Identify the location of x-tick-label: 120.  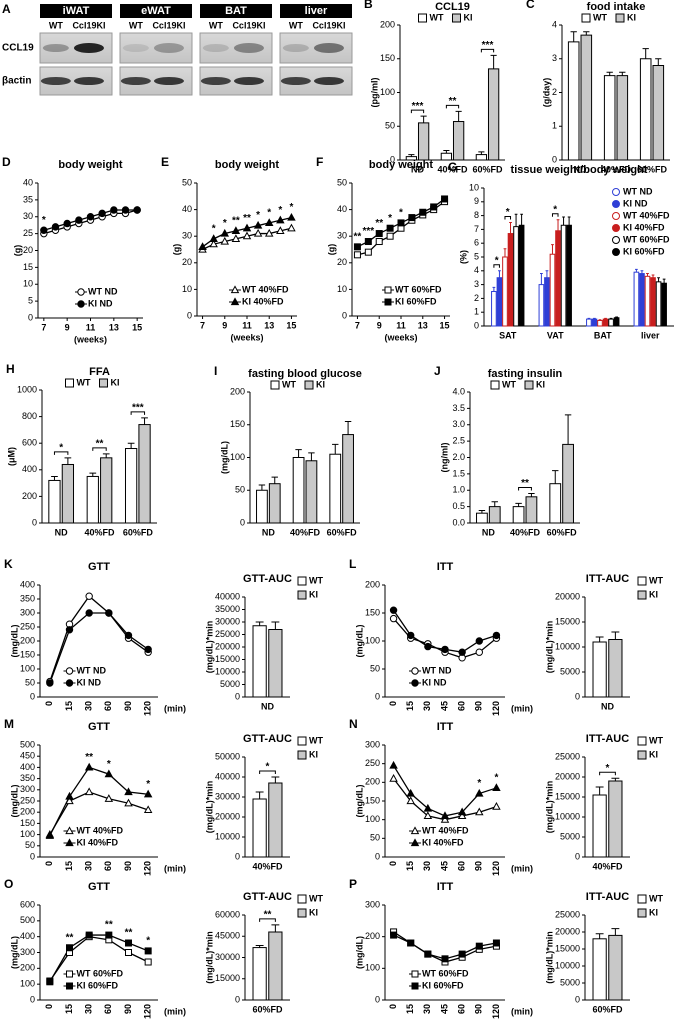
(148, 868).